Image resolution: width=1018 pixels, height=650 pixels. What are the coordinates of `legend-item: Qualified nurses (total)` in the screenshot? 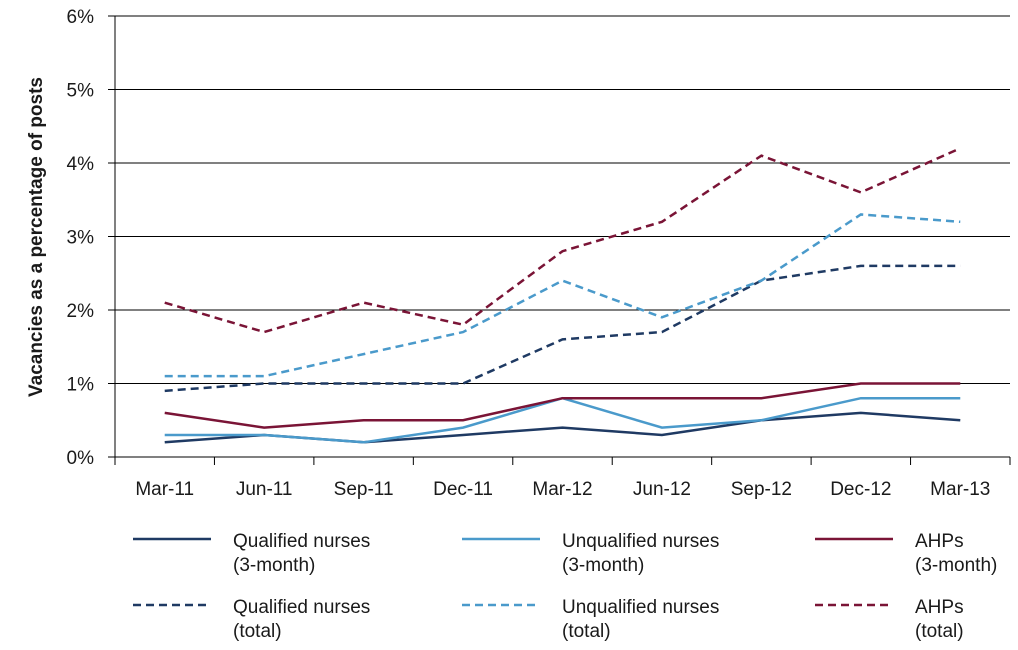 It's located at (251, 620).